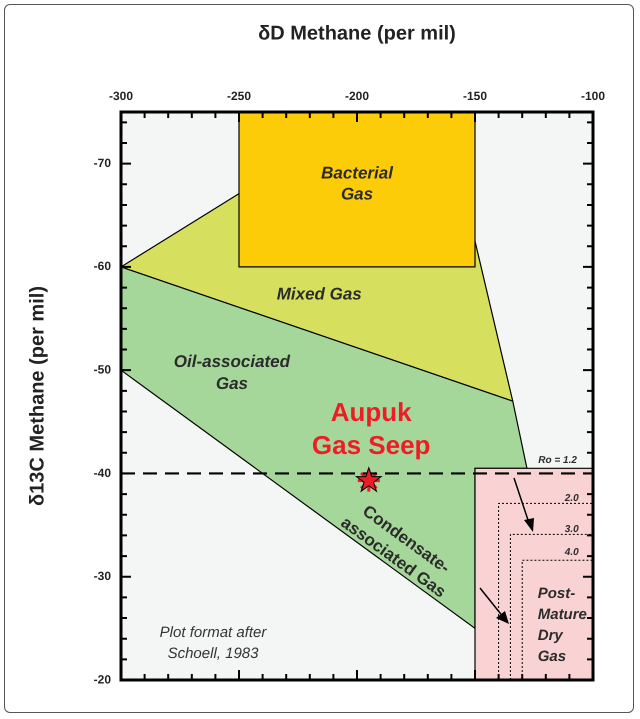  I want to click on y-tick-label: -20, so click(103, 679).